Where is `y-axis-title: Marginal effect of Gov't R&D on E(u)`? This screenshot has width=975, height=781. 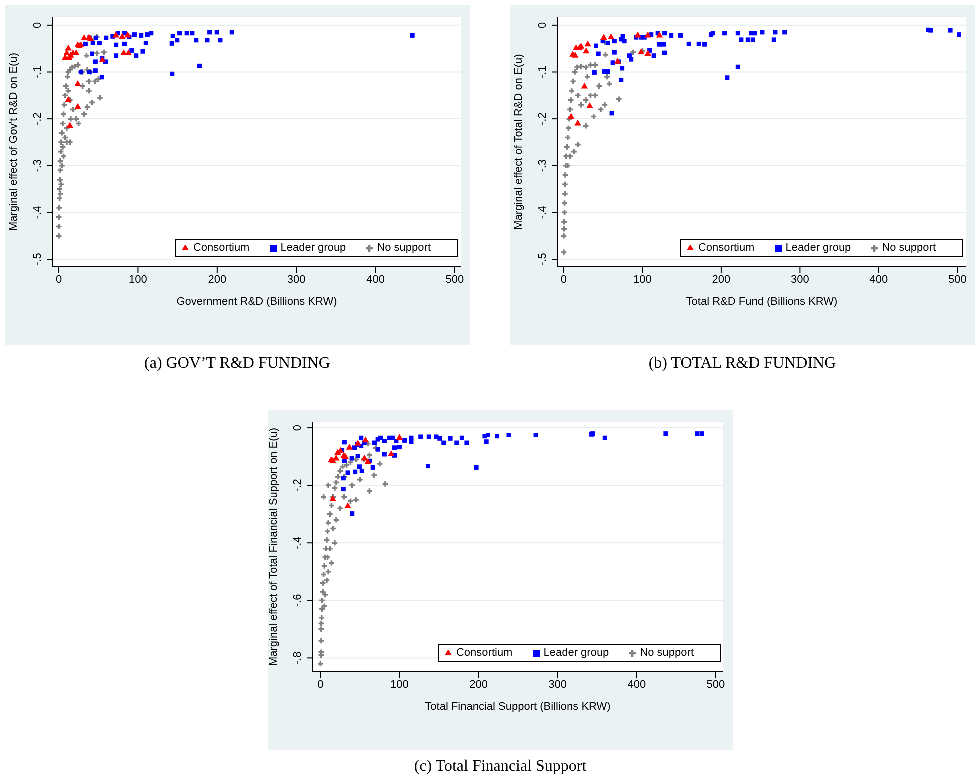
y-axis-title: Marginal effect of Gov't R&D on E(u) is located at coordinates (14, 142).